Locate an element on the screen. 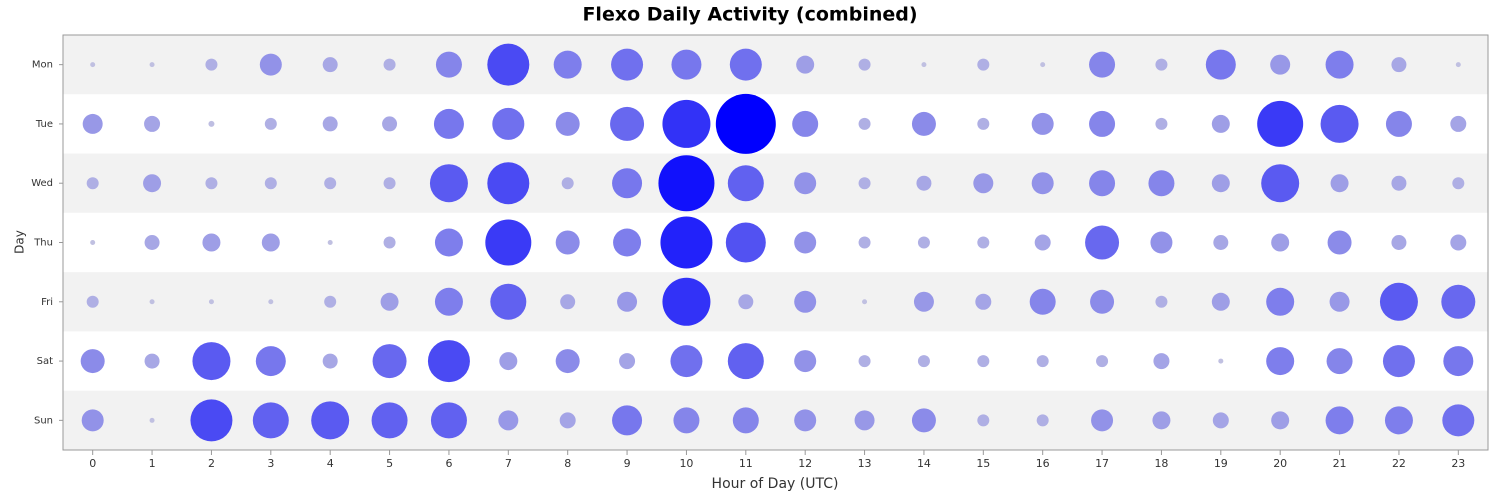 This screenshot has width=1500, height=504. x-axis-label: Hour of Day (UTC) is located at coordinates (775, 484).